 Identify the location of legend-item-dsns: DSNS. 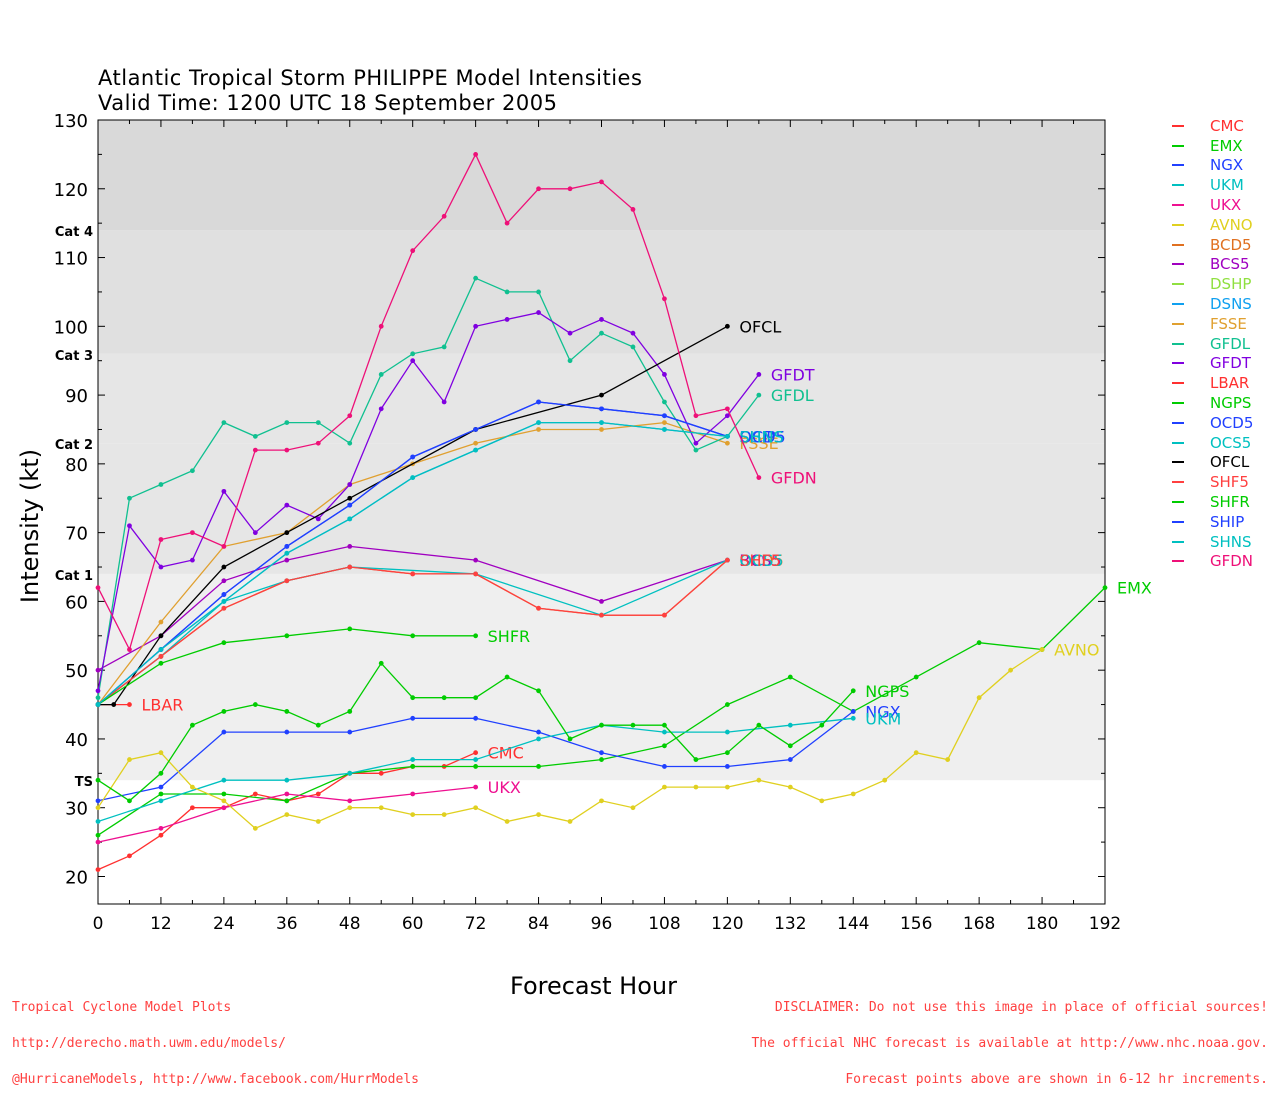
(1212, 304).